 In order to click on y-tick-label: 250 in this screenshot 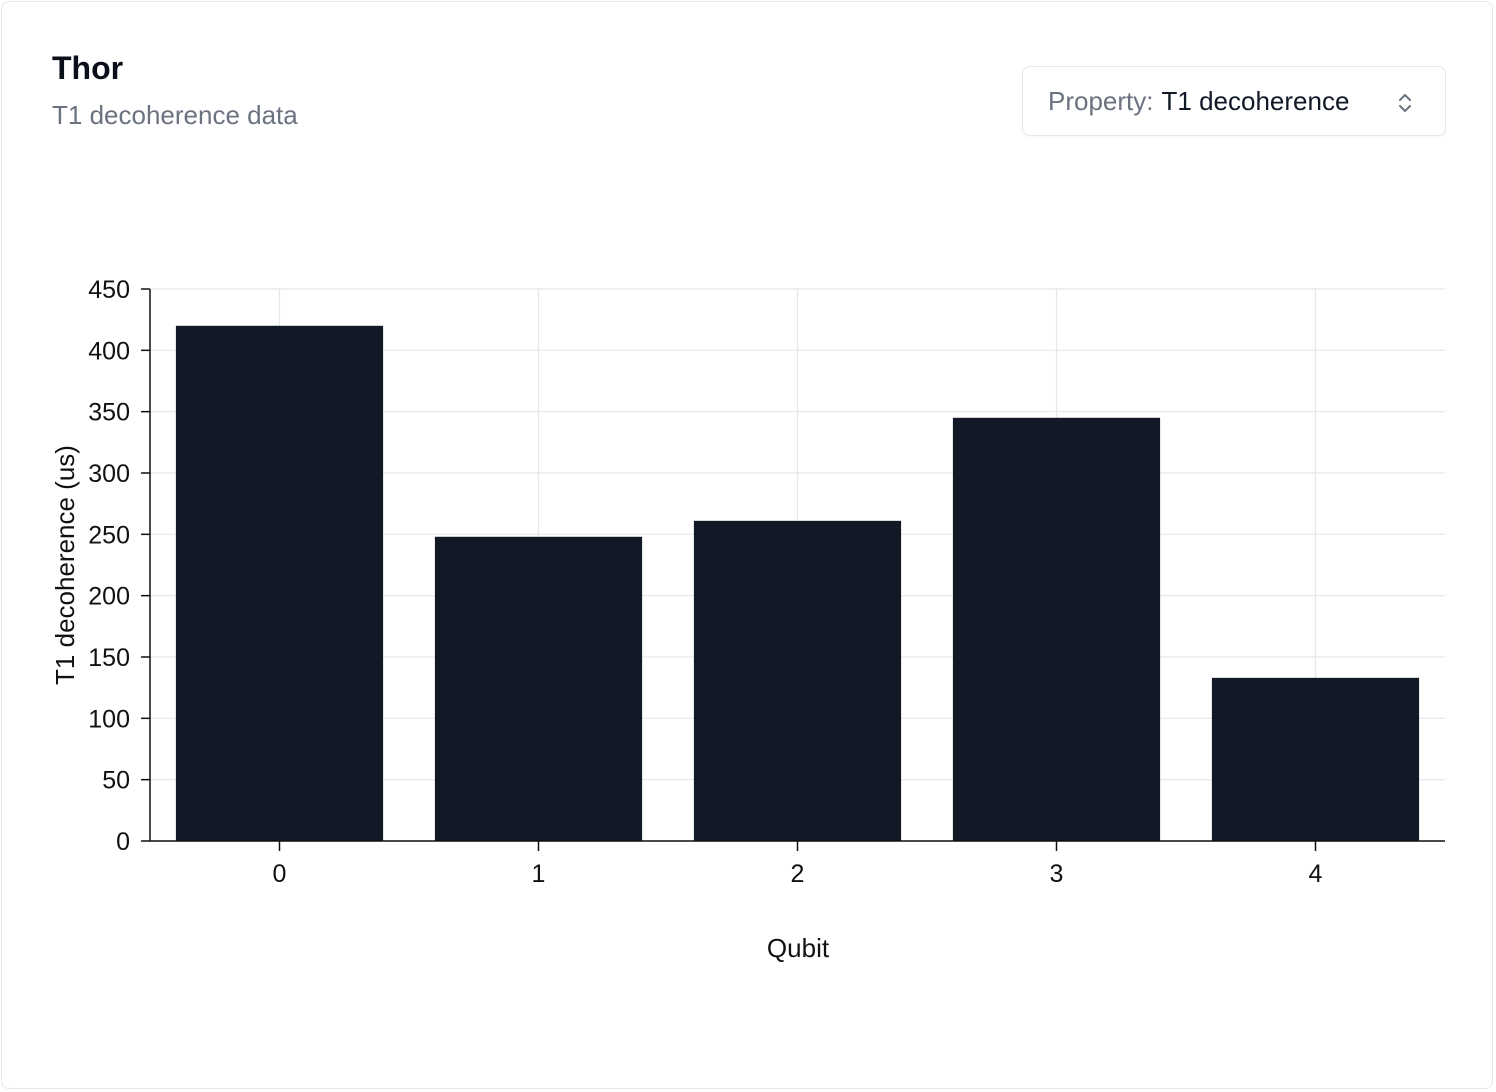, I will do `click(109, 535)`.